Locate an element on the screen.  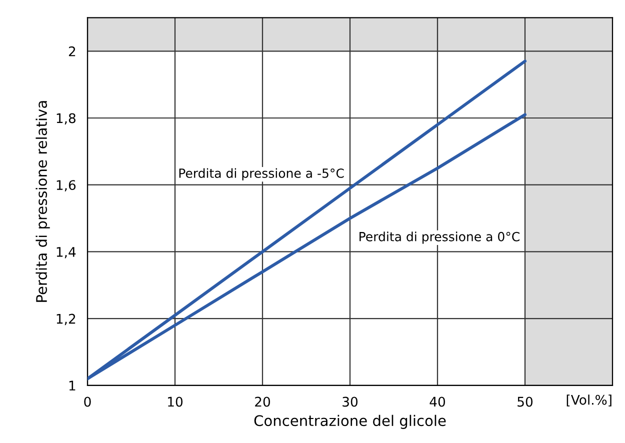
x-tick-label: 20 is located at coordinates (262, 401).